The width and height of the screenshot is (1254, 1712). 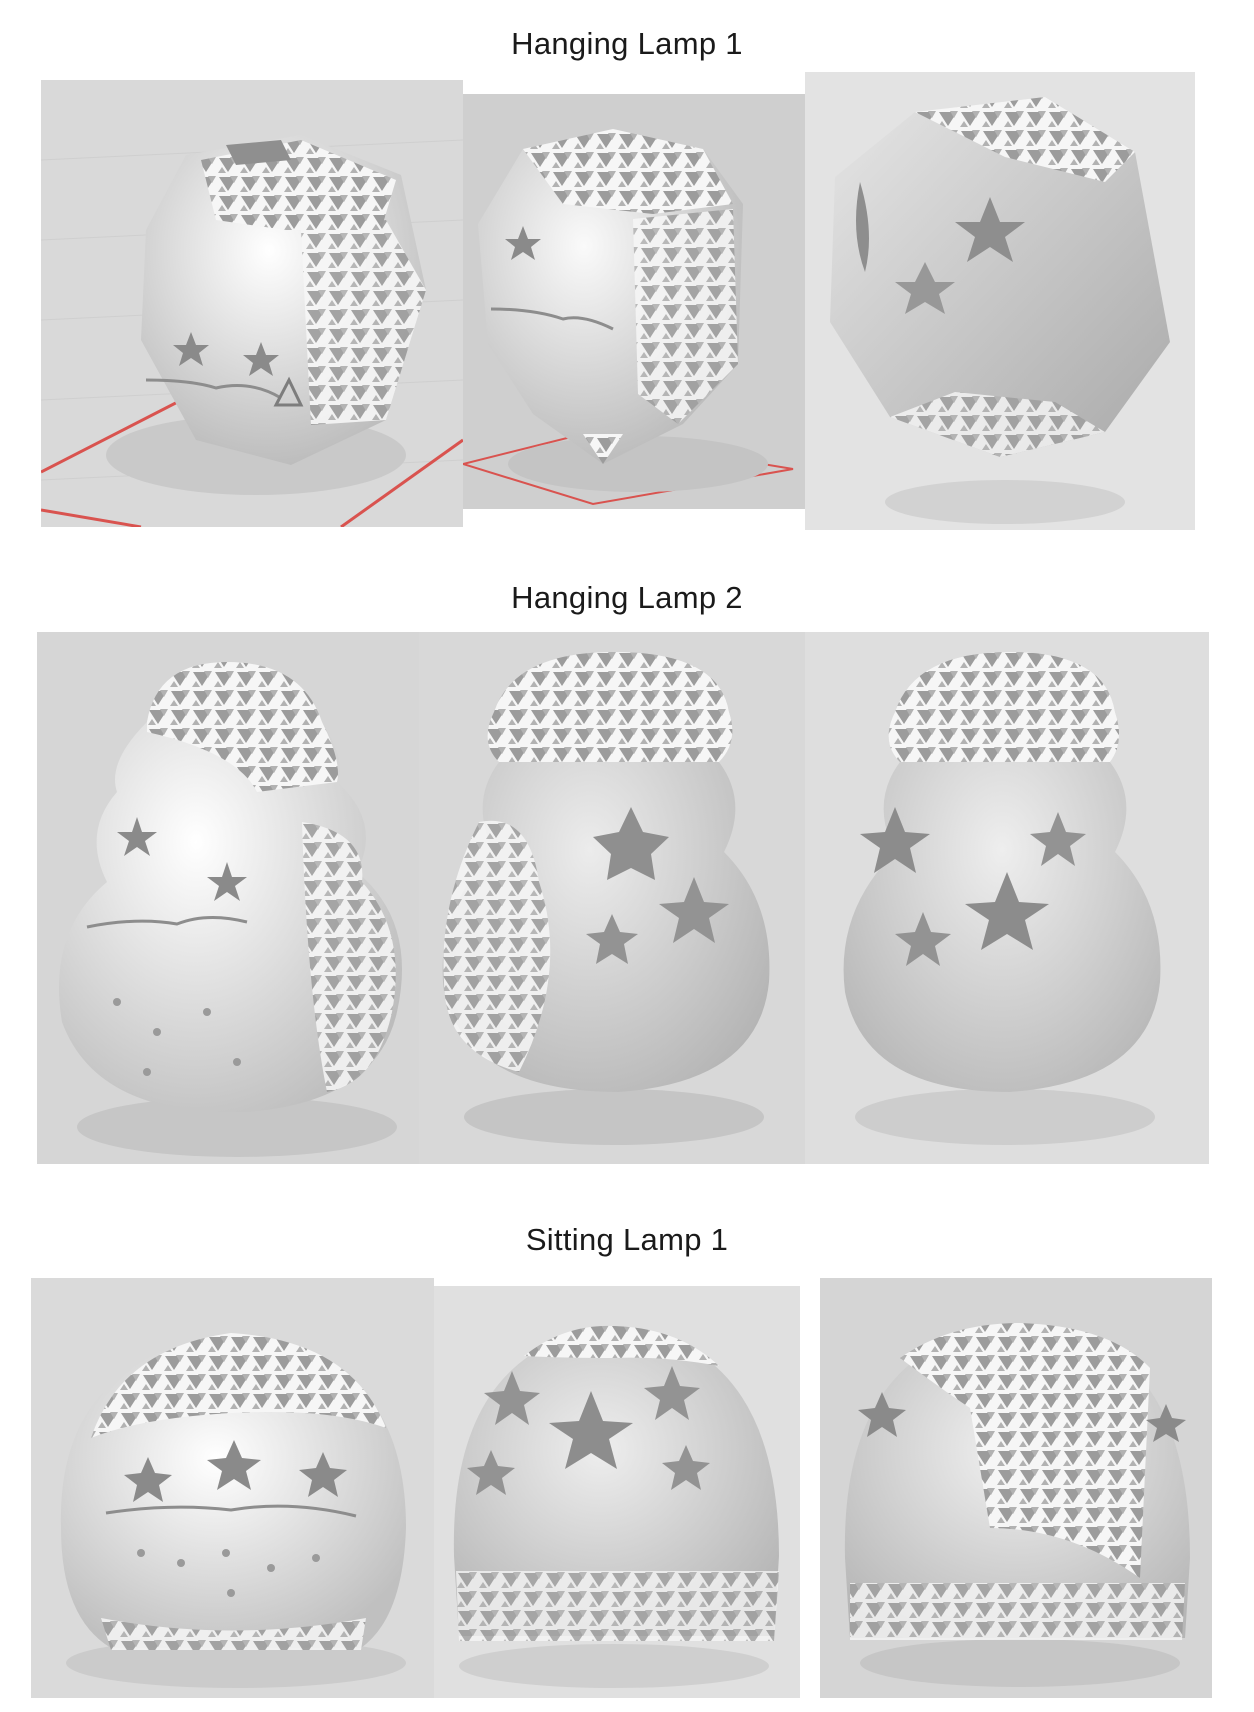 I want to click on section-title-hanging-lamp-2: Hanging Lamp 2, so click(x=627, y=597).